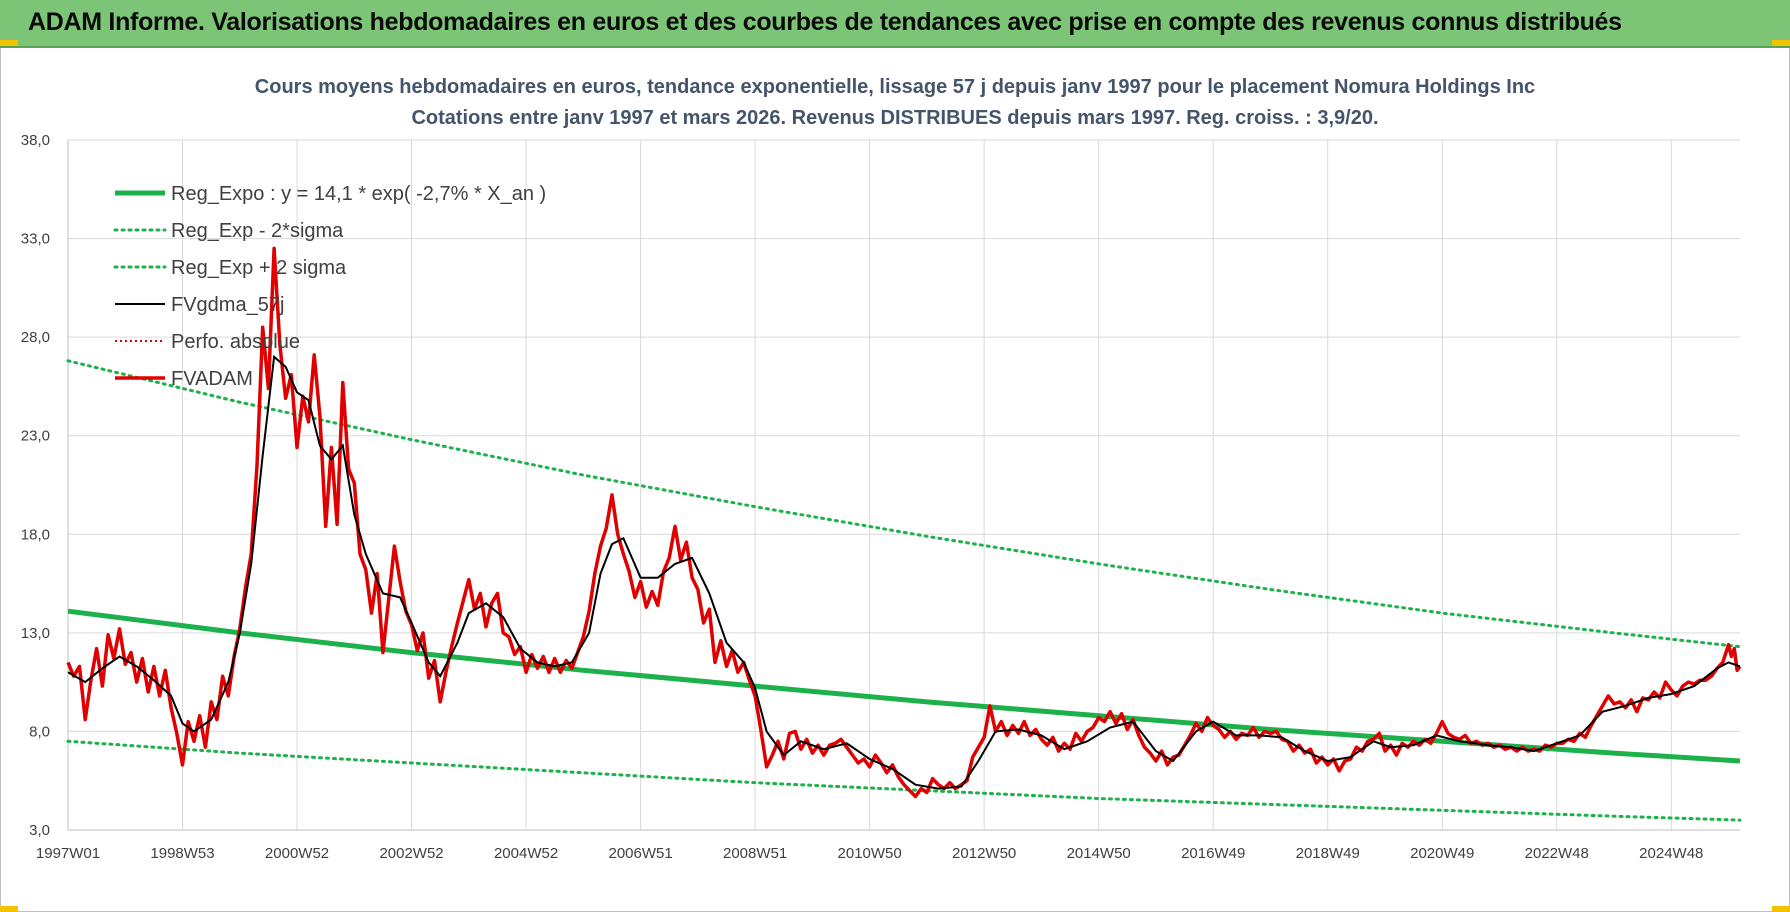 This screenshot has width=1790, height=912. Describe the element at coordinates (755, 853) in the screenshot. I see `x-tick-label: 2008W51` at that location.